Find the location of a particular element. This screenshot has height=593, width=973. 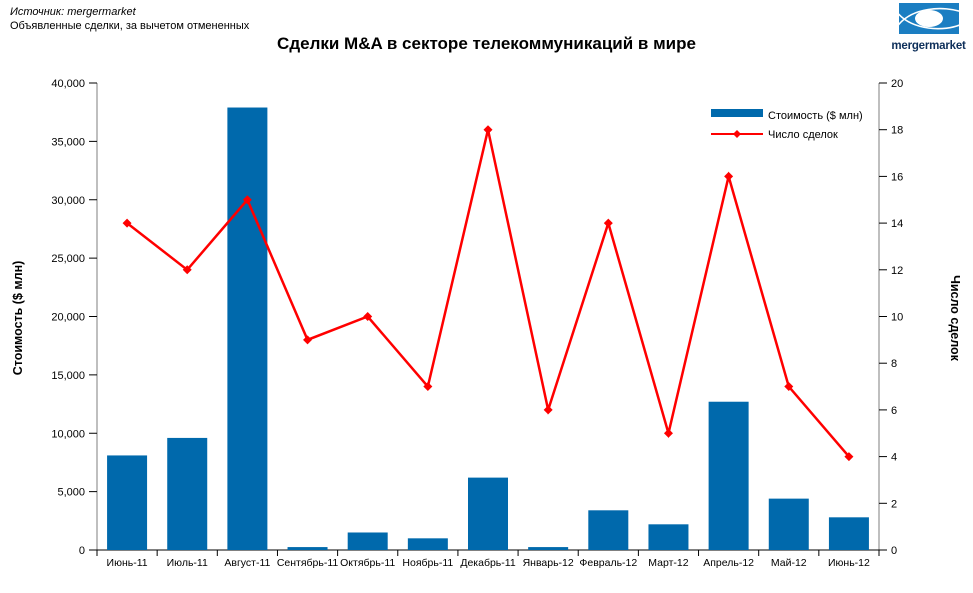

bar-Ноябрь-11 is located at coordinates (427, 544).